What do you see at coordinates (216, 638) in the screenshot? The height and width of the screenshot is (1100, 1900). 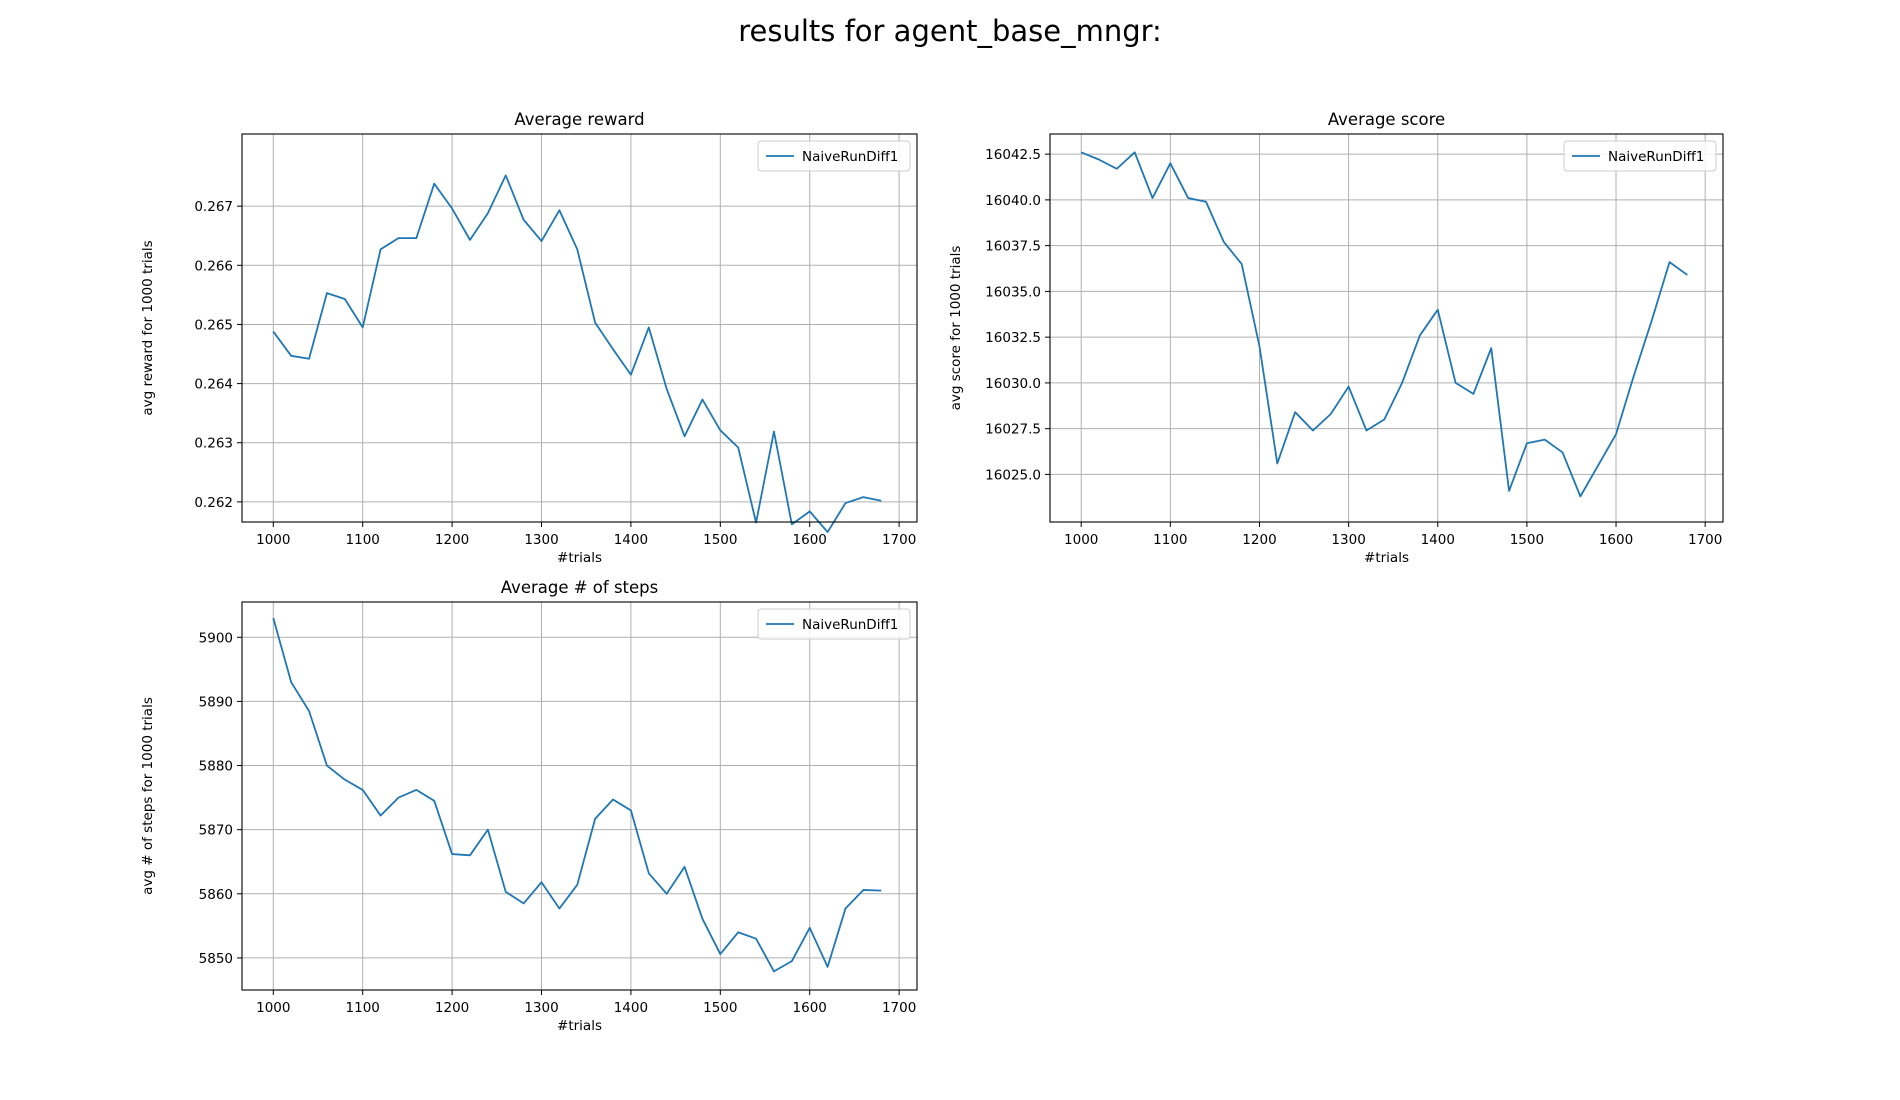 I see `y-tick-label: 5900` at bounding box center [216, 638].